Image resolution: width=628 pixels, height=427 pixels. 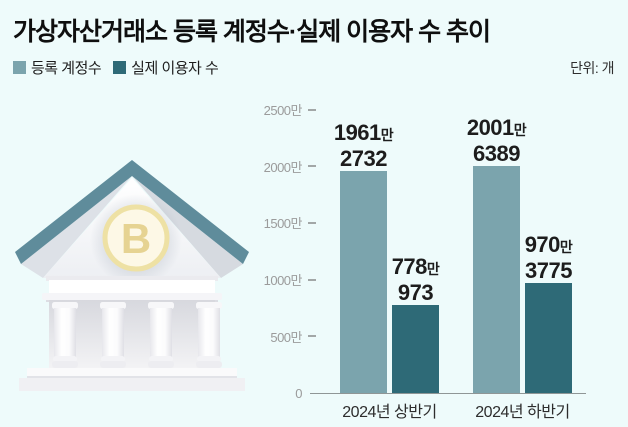 What do you see at coordinates (448, 393) in the screenshot?
I see `x-axis-line` at bounding box center [448, 393].